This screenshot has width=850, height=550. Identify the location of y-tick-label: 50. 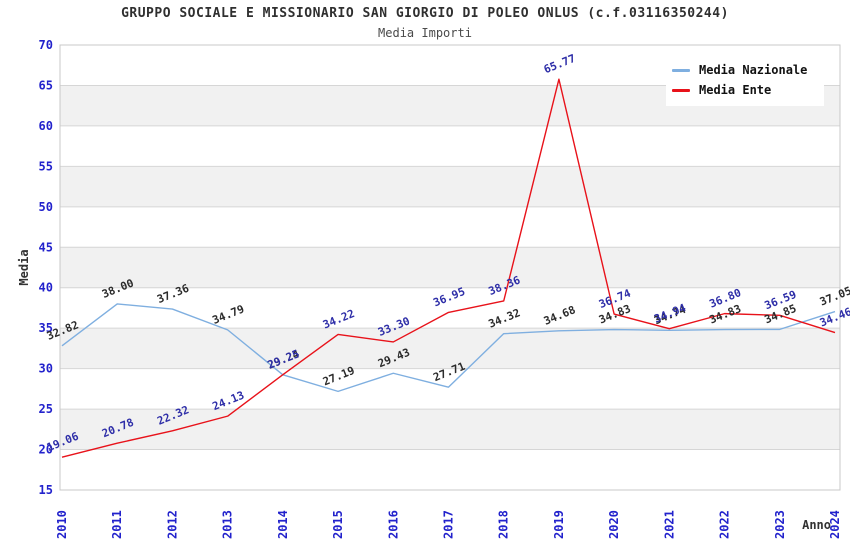
(46, 207).